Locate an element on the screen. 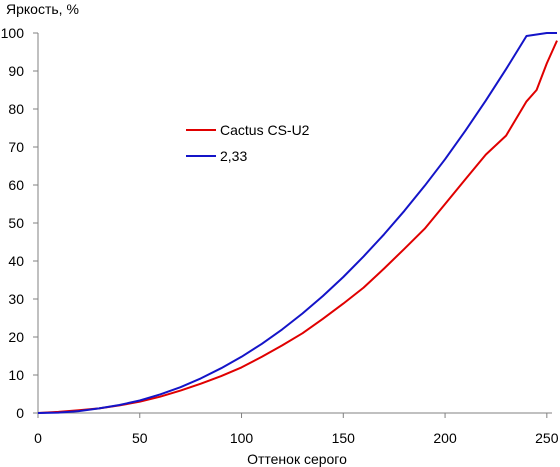 This screenshot has height=467, width=560. x-tick-label: 50 is located at coordinates (140, 438).